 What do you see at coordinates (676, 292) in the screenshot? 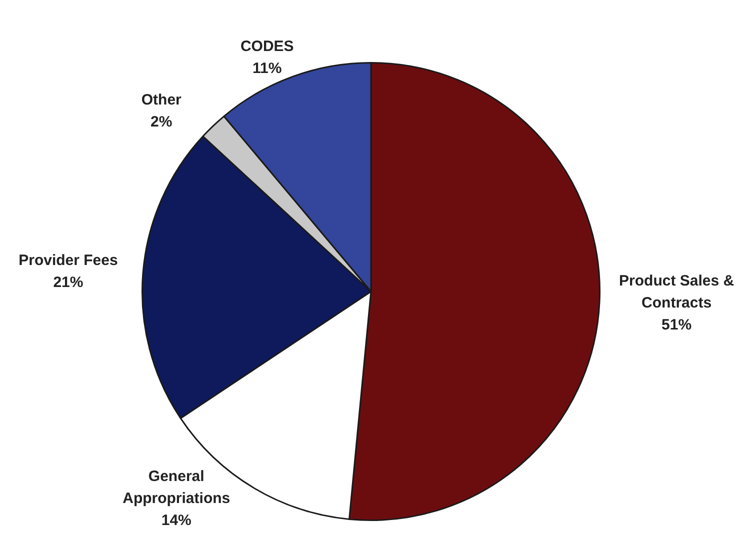
I see `slice-label: Product Sales & Contracts` at bounding box center [676, 292].